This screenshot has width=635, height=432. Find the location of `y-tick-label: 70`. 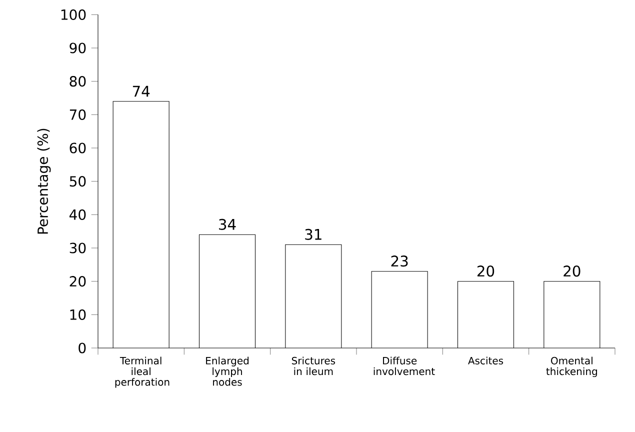

y-tick-label: 70 is located at coordinates (78, 114).